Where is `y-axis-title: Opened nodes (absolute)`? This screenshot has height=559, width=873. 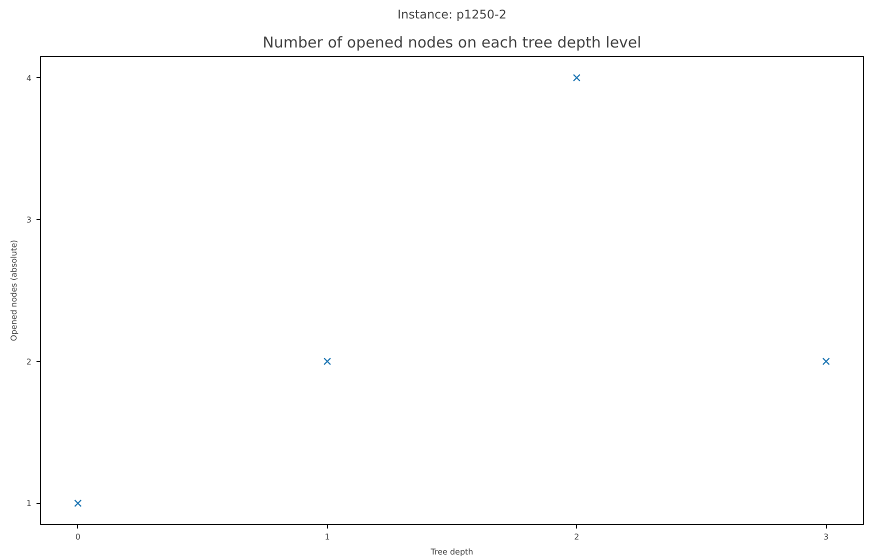
y-axis-title: Opened nodes (absolute) is located at coordinates (13, 291).